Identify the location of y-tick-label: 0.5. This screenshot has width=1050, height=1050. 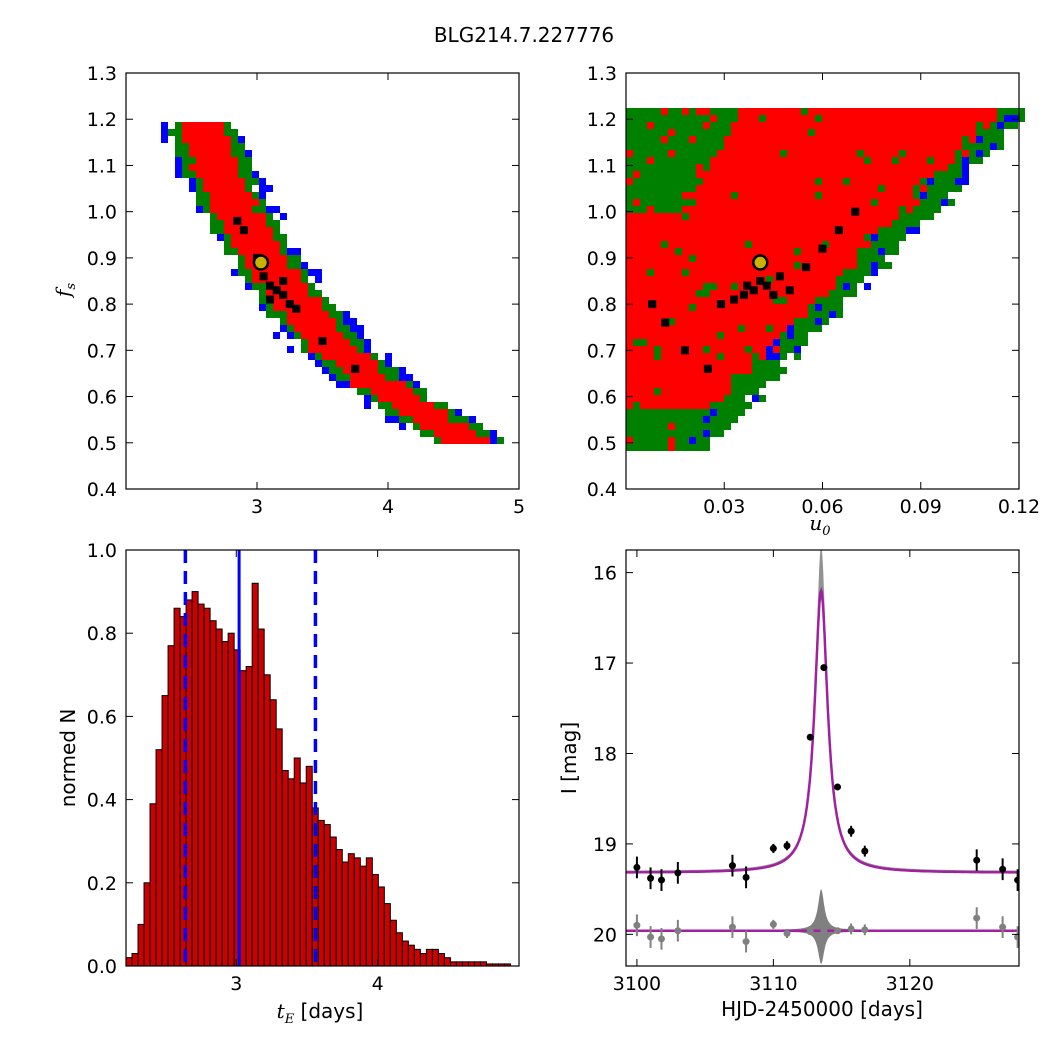
(602, 444).